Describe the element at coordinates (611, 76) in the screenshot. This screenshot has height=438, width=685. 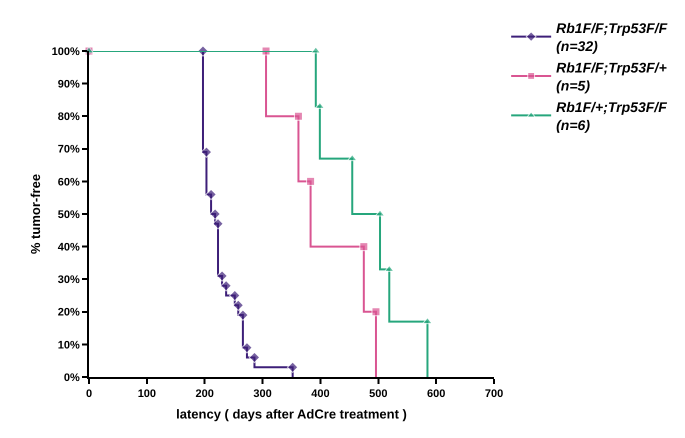
I see `legend-label: Rb1F/F;Trp53F/+ (n=5)` at that location.